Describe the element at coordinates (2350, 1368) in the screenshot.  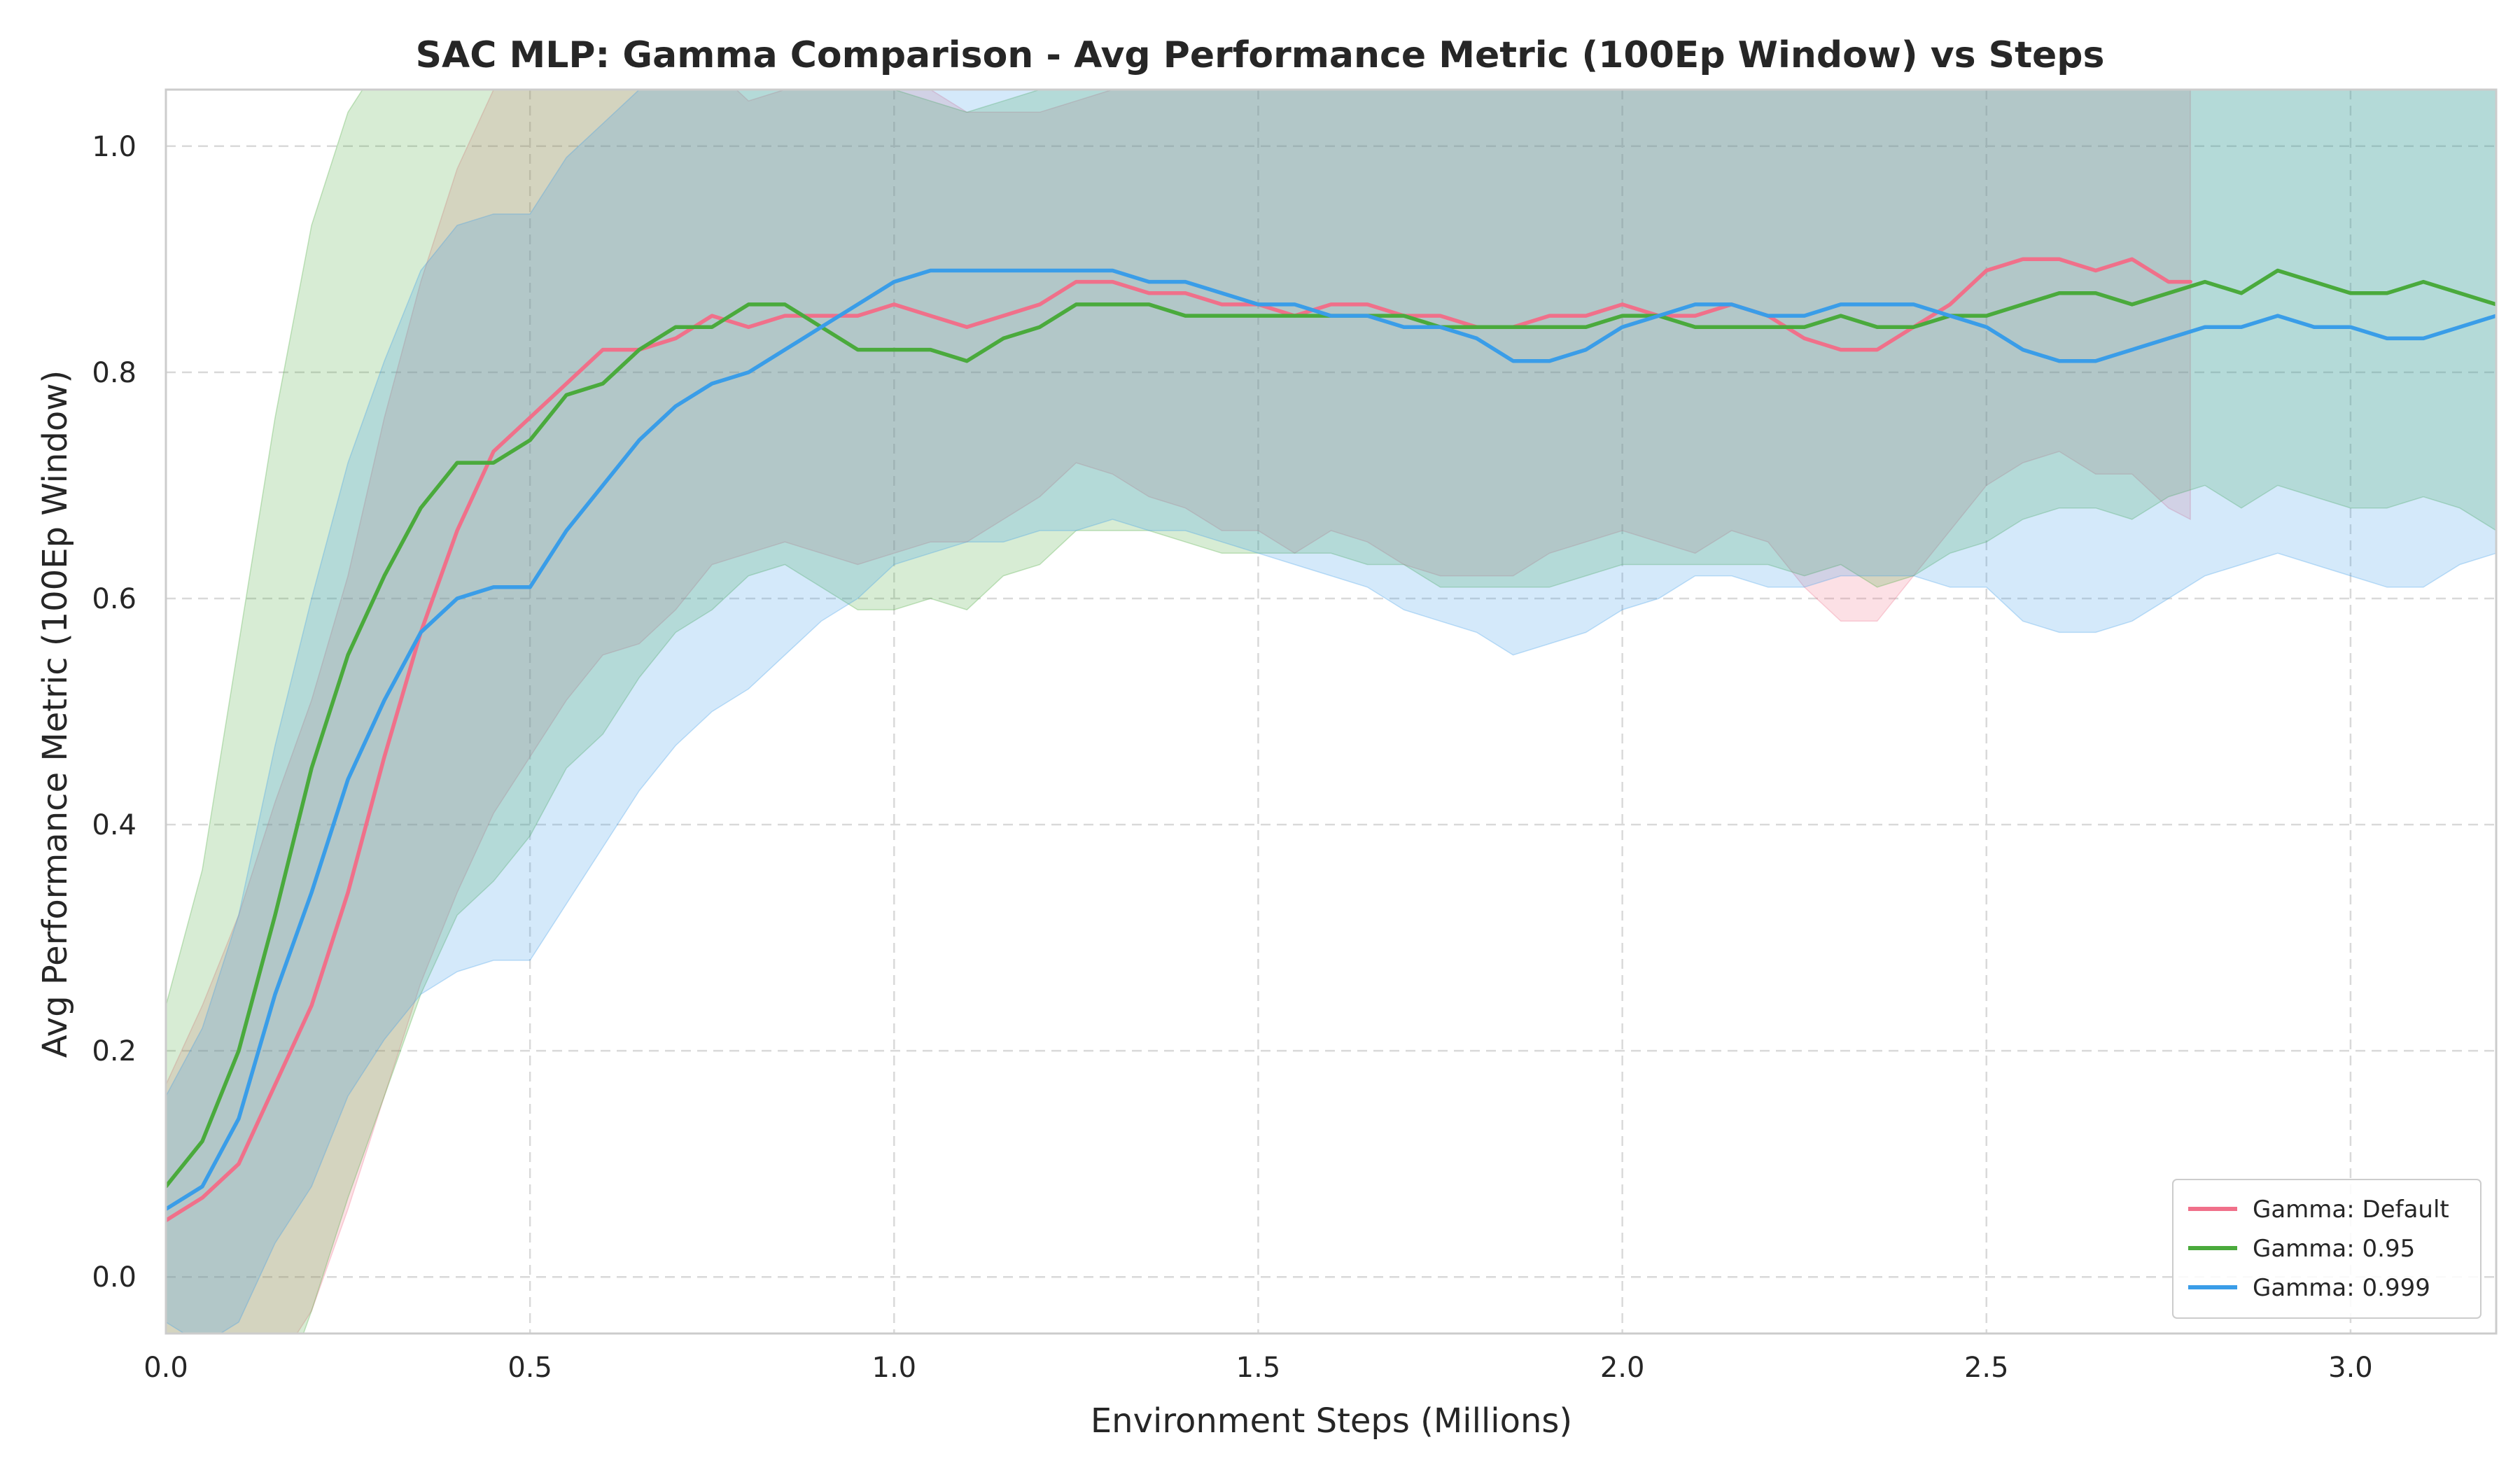
I see `x-tick-label: 3.0` at that location.